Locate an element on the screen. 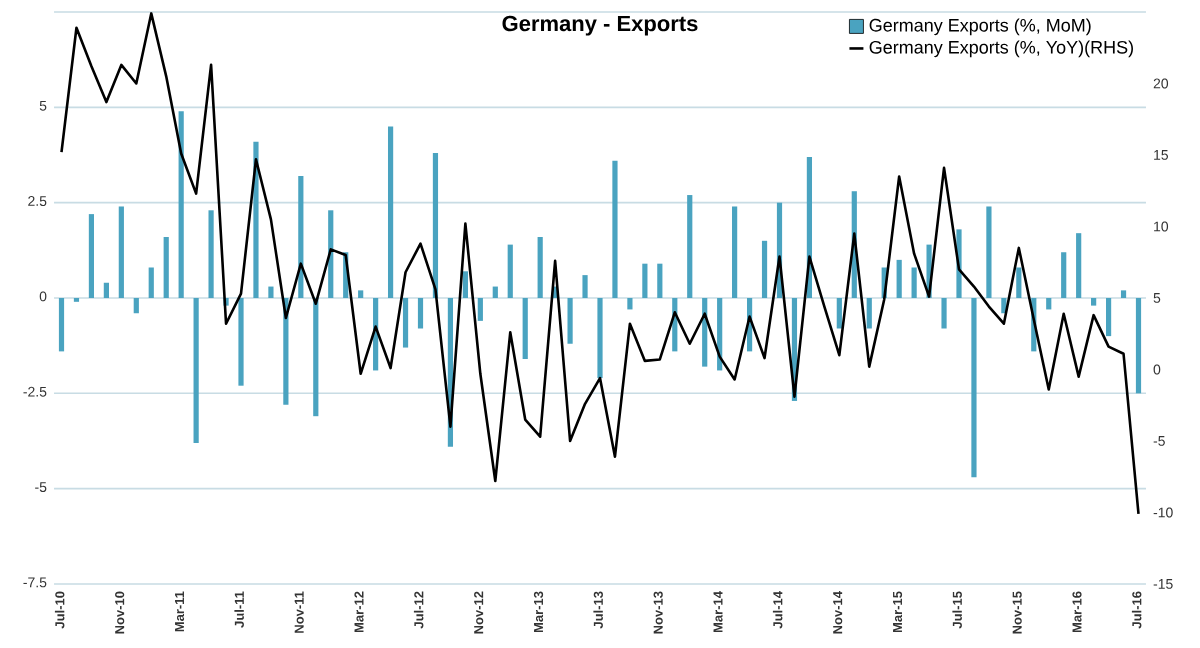 This screenshot has width=1200, height=648. legend-label: Germany Exports (%, YoY)(RHS) is located at coordinates (1001, 49).